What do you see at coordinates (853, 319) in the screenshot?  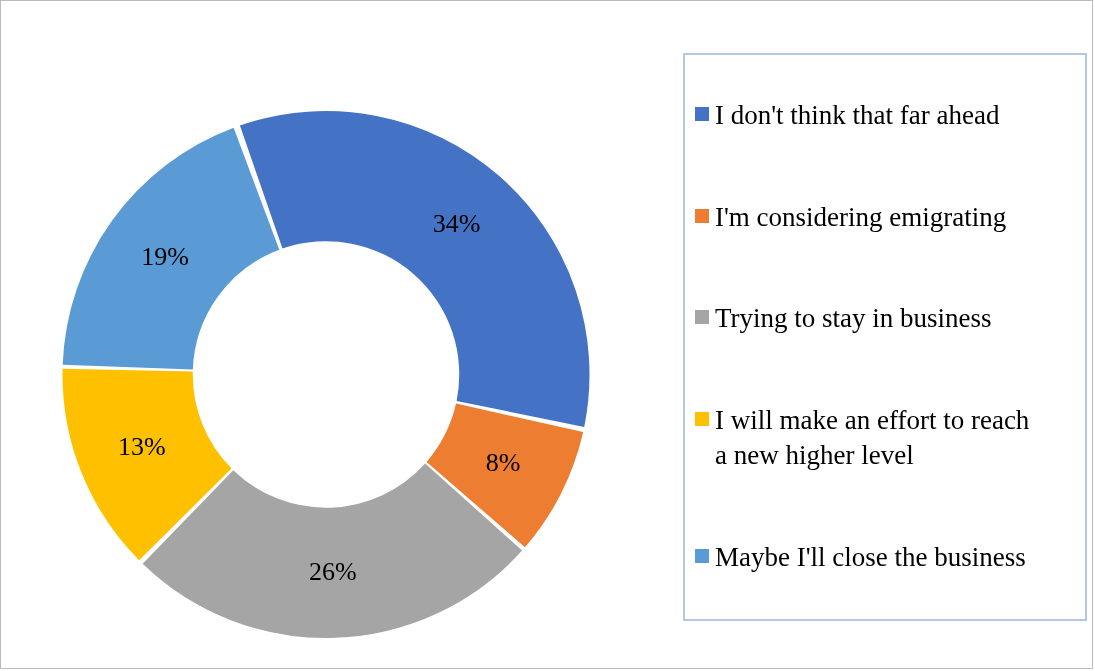 I see `legend-label: Trying to stay in business` at bounding box center [853, 319].